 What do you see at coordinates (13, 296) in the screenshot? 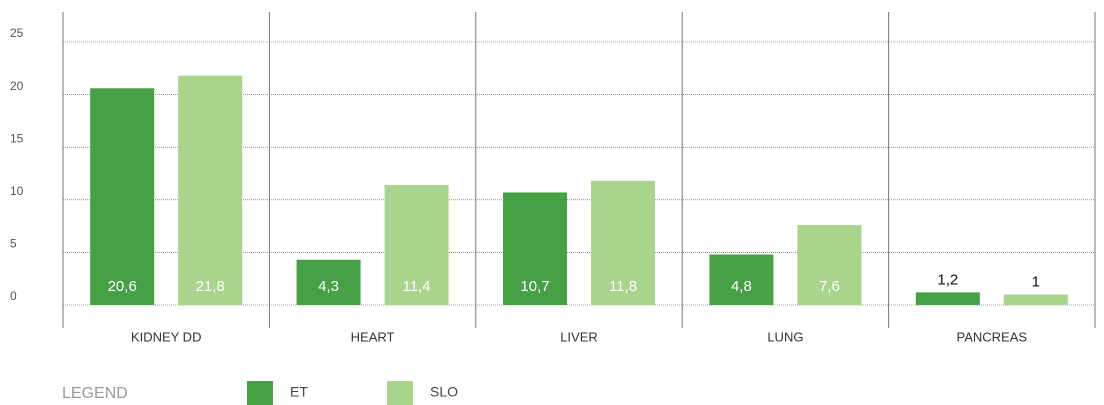
I see `y-tick-label: 0` at bounding box center [13, 296].